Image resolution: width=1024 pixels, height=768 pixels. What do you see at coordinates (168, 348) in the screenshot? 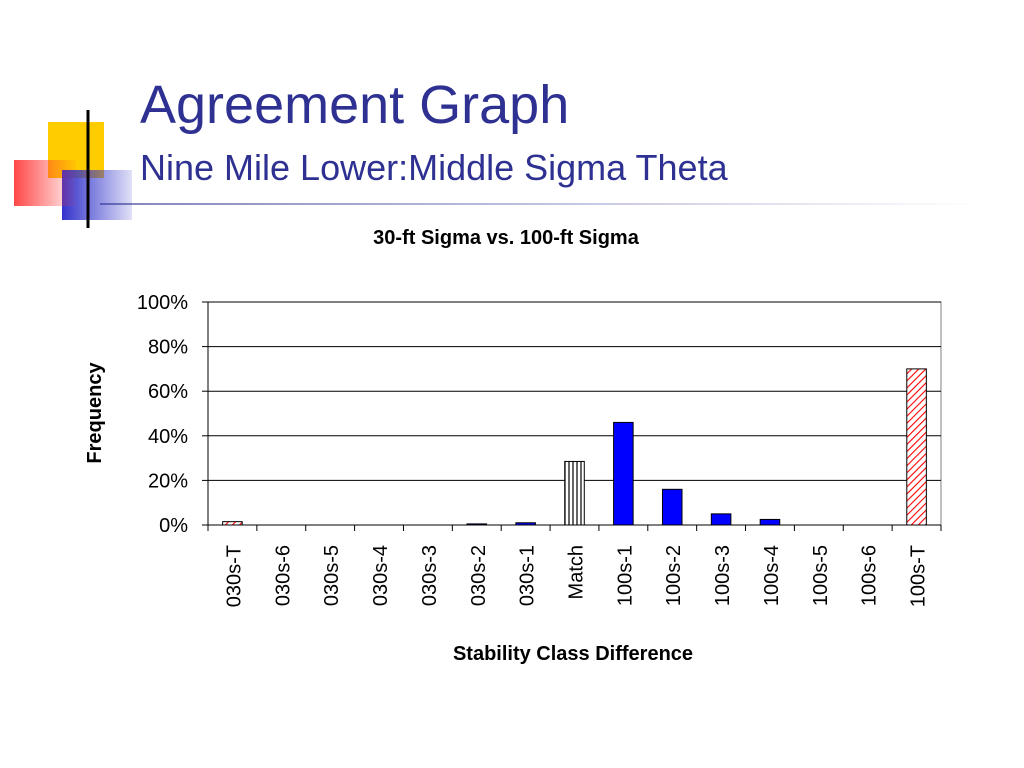
I see `y-tick-label: 80%` at bounding box center [168, 348].